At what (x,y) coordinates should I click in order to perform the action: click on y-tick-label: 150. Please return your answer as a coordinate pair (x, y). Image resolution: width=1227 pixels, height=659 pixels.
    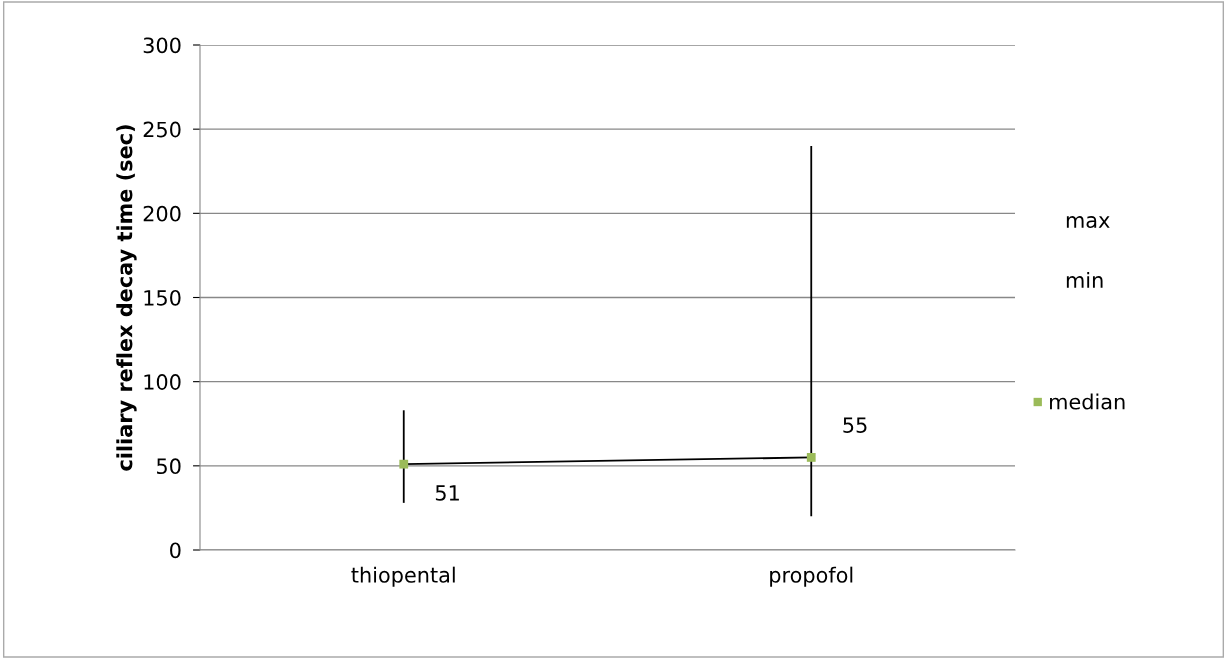
    Looking at the image, I should click on (162, 297).